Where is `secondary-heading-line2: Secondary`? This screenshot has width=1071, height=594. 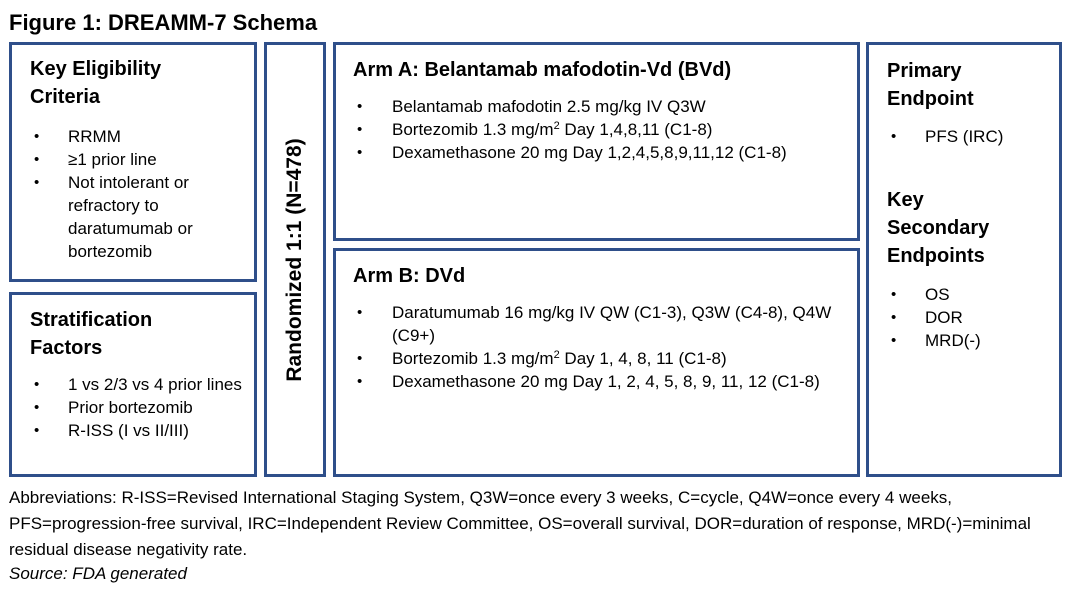 secondary-heading-line2: Secondary is located at coordinates (938, 228).